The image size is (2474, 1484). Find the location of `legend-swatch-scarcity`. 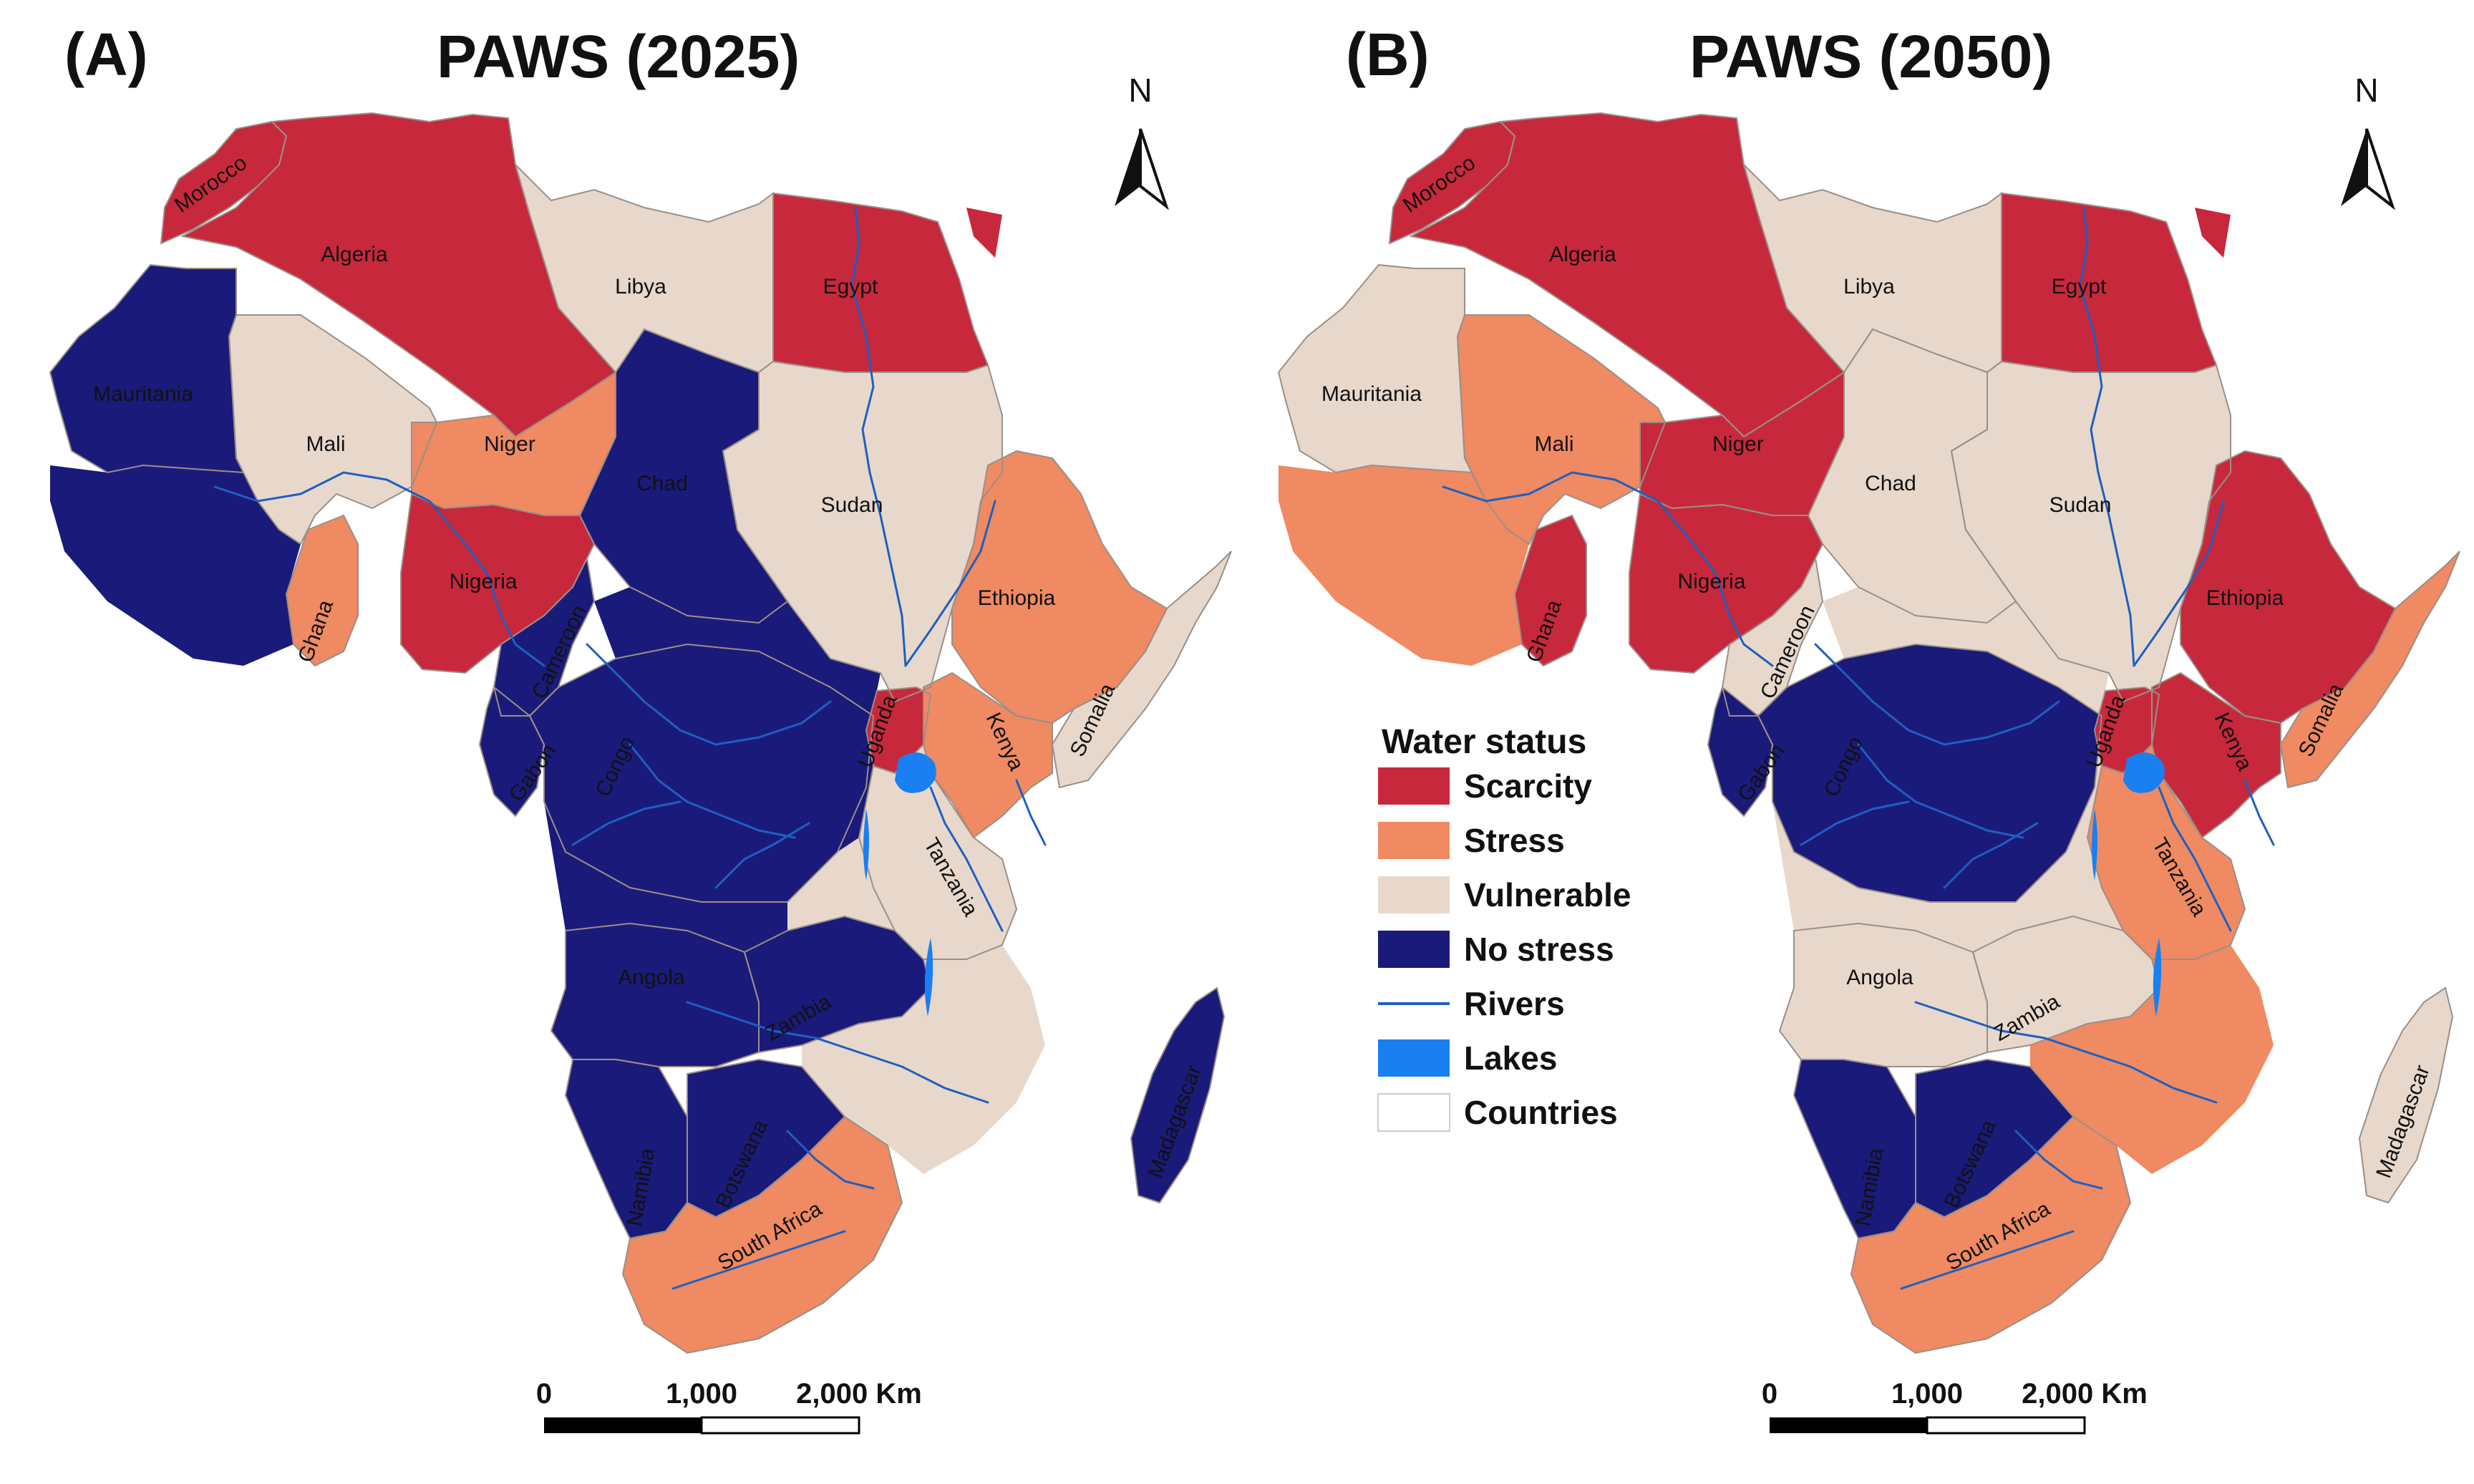

legend-swatch-scarcity is located at coordinates (1414, 786).